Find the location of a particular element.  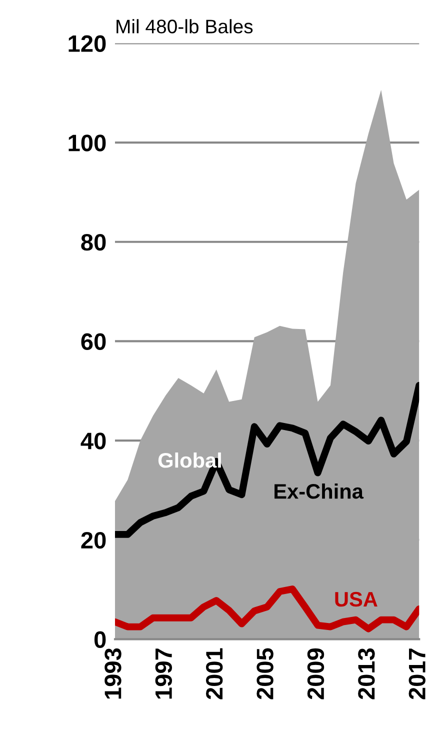

series-label: Global is located at coordinates (189, 460).